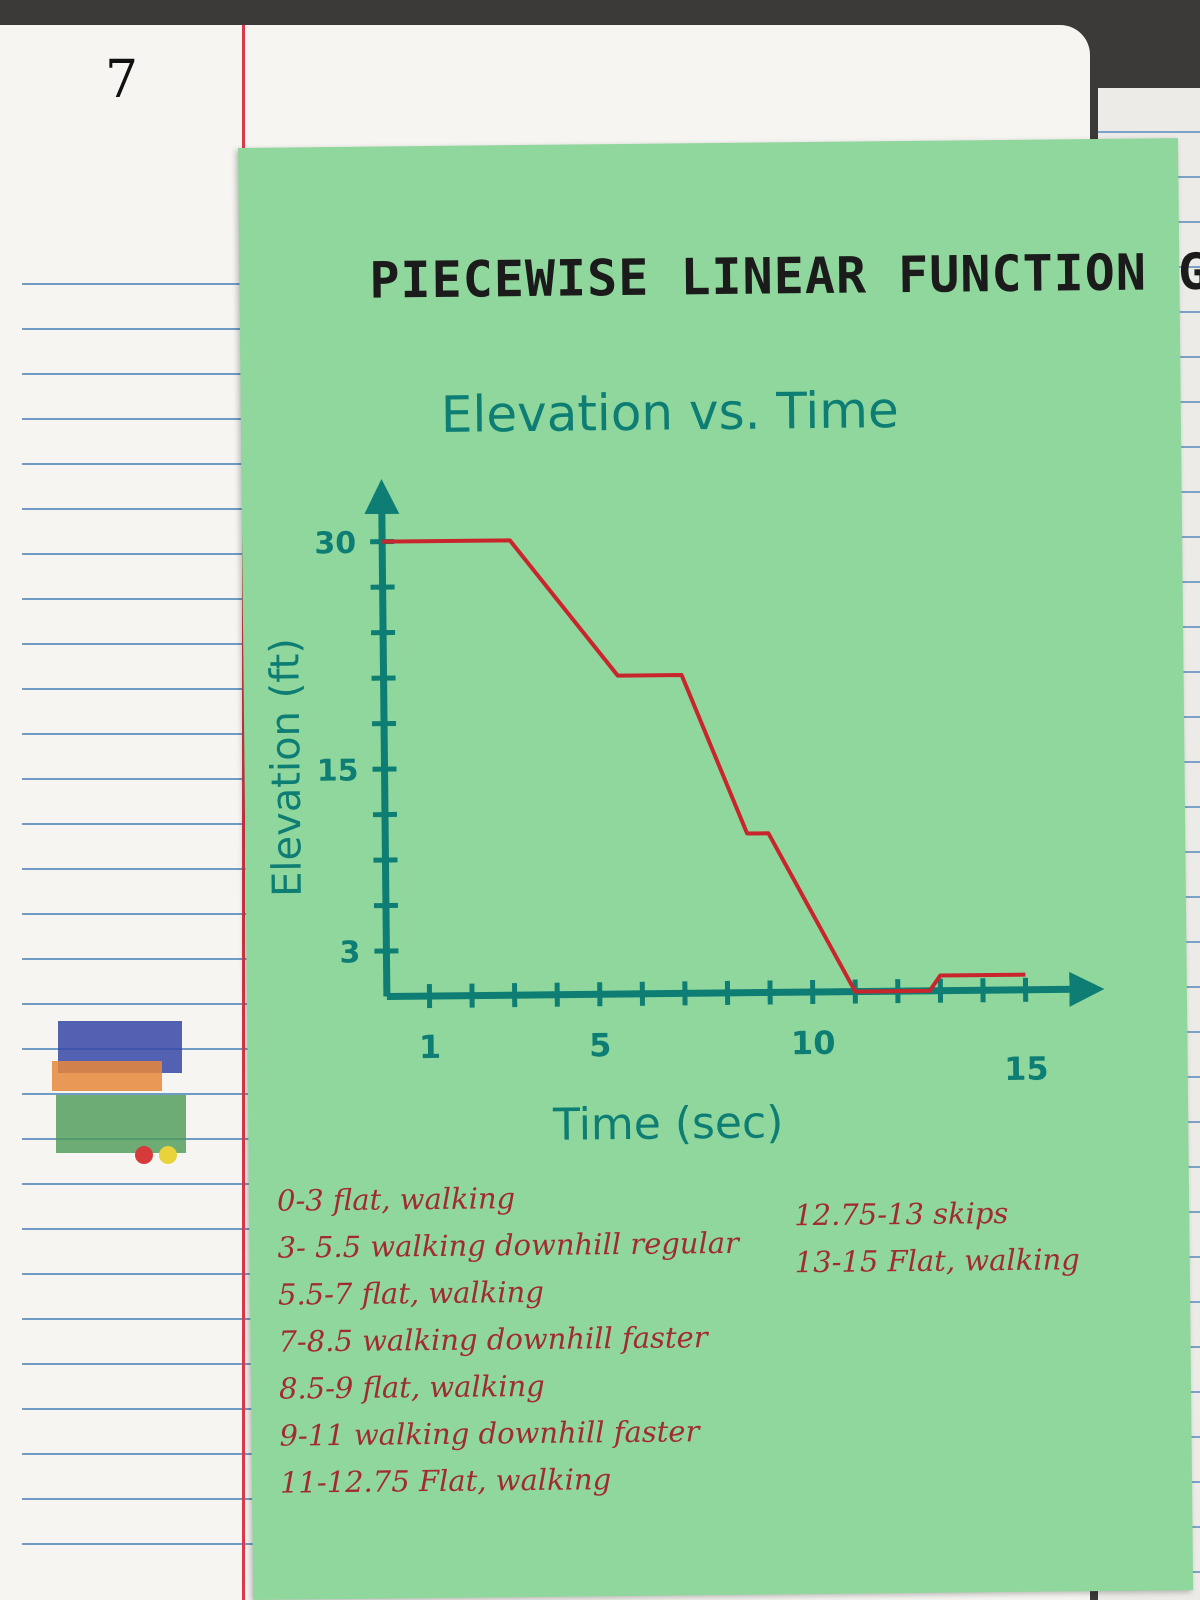 The height and width of the screenshot is (1600, 1200). I want to click on y-tick-label: 3, so click(349, 952).